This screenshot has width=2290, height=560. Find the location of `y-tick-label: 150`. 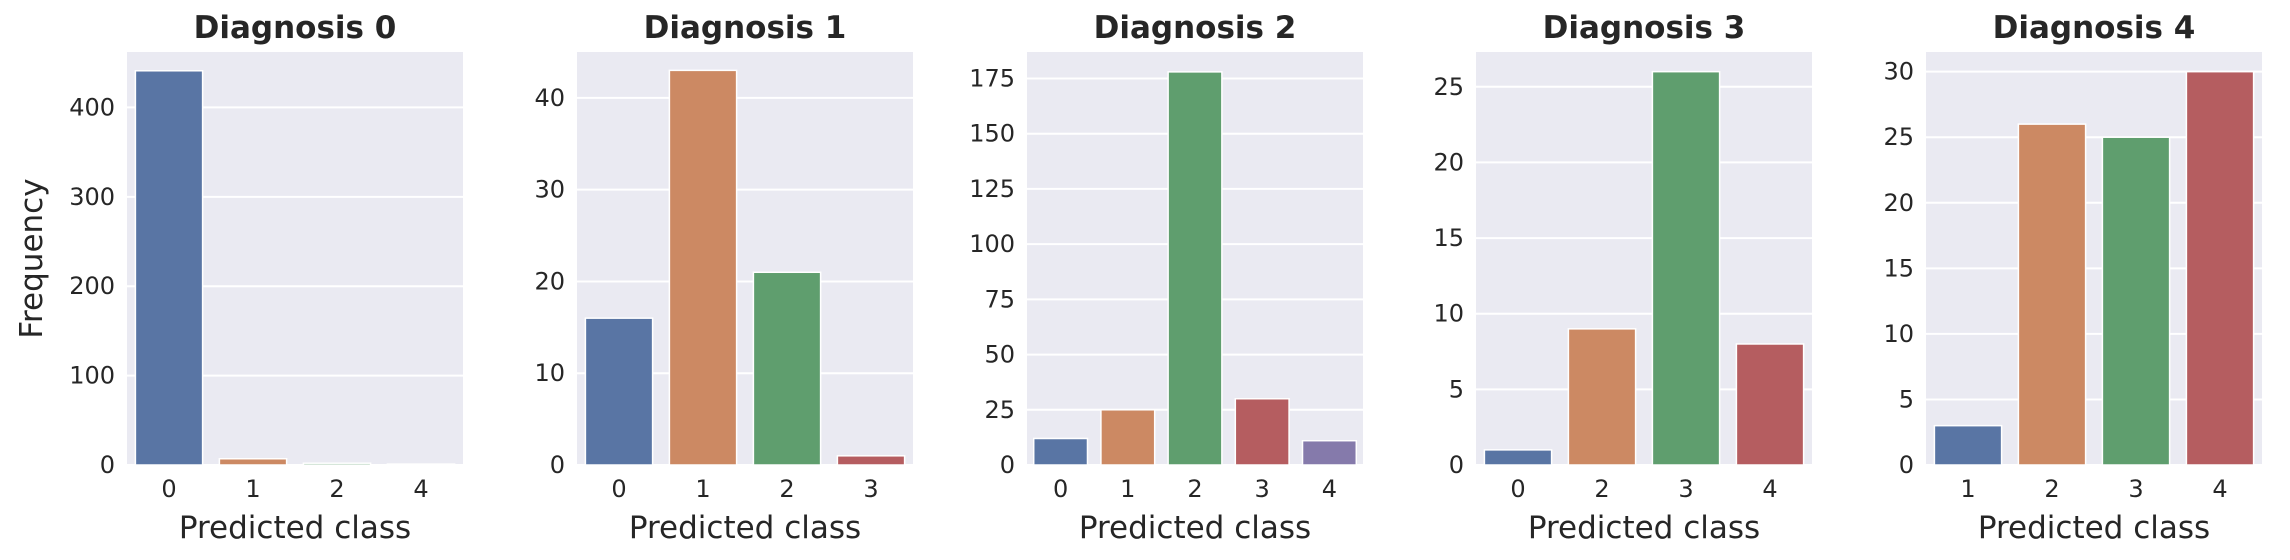

y-tick-label: 150 is located at coordinates (992, 134).